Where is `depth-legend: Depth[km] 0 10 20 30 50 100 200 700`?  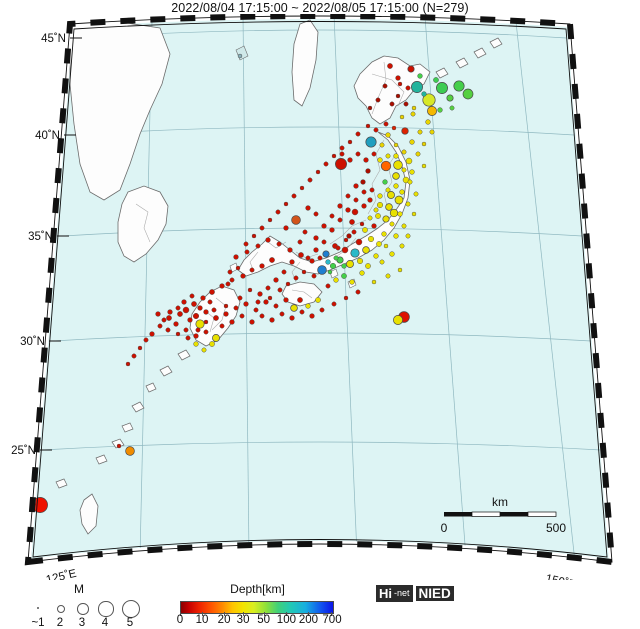 depth-legend: Depth[km] 0 10 20 30 50 100 200 700 is located at coordinates (278, 604).